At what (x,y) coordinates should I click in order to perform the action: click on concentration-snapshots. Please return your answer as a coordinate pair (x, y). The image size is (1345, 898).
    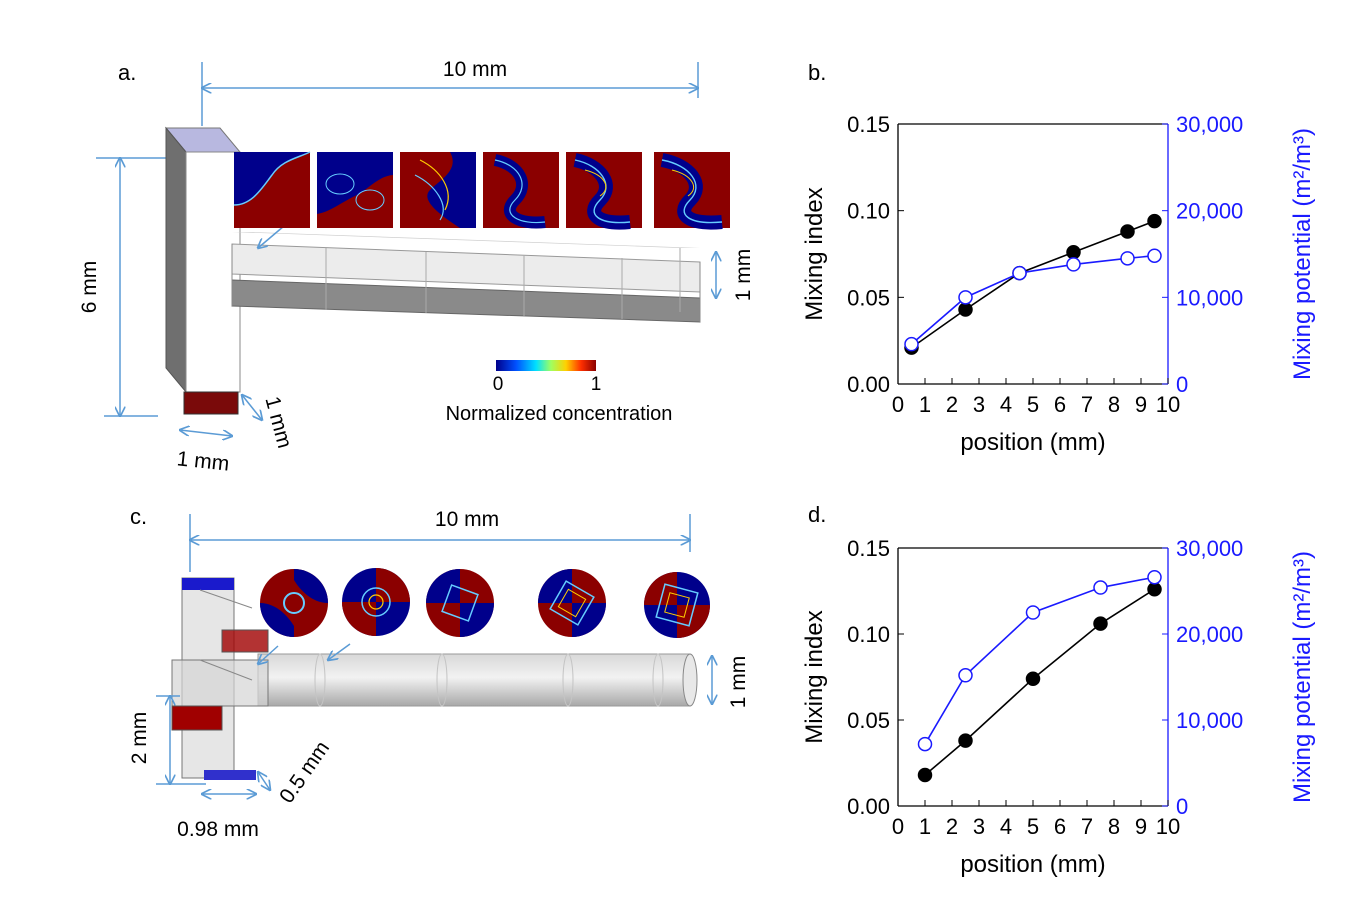
    Looking at the image, I should click on (481, 190).